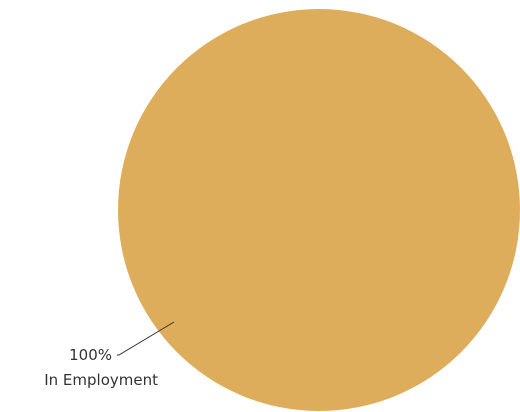 The image size is (520, 412). What do you see at coordinates (90, 355) in the screenshot?
I see `slice-percent-label-0: 100%` at bounding box center [90, 355].